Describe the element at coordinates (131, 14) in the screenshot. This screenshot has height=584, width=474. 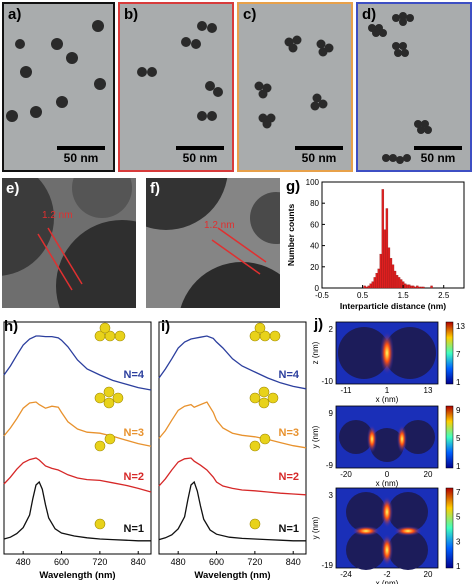
I see `panel-b-label: b)` at that location.